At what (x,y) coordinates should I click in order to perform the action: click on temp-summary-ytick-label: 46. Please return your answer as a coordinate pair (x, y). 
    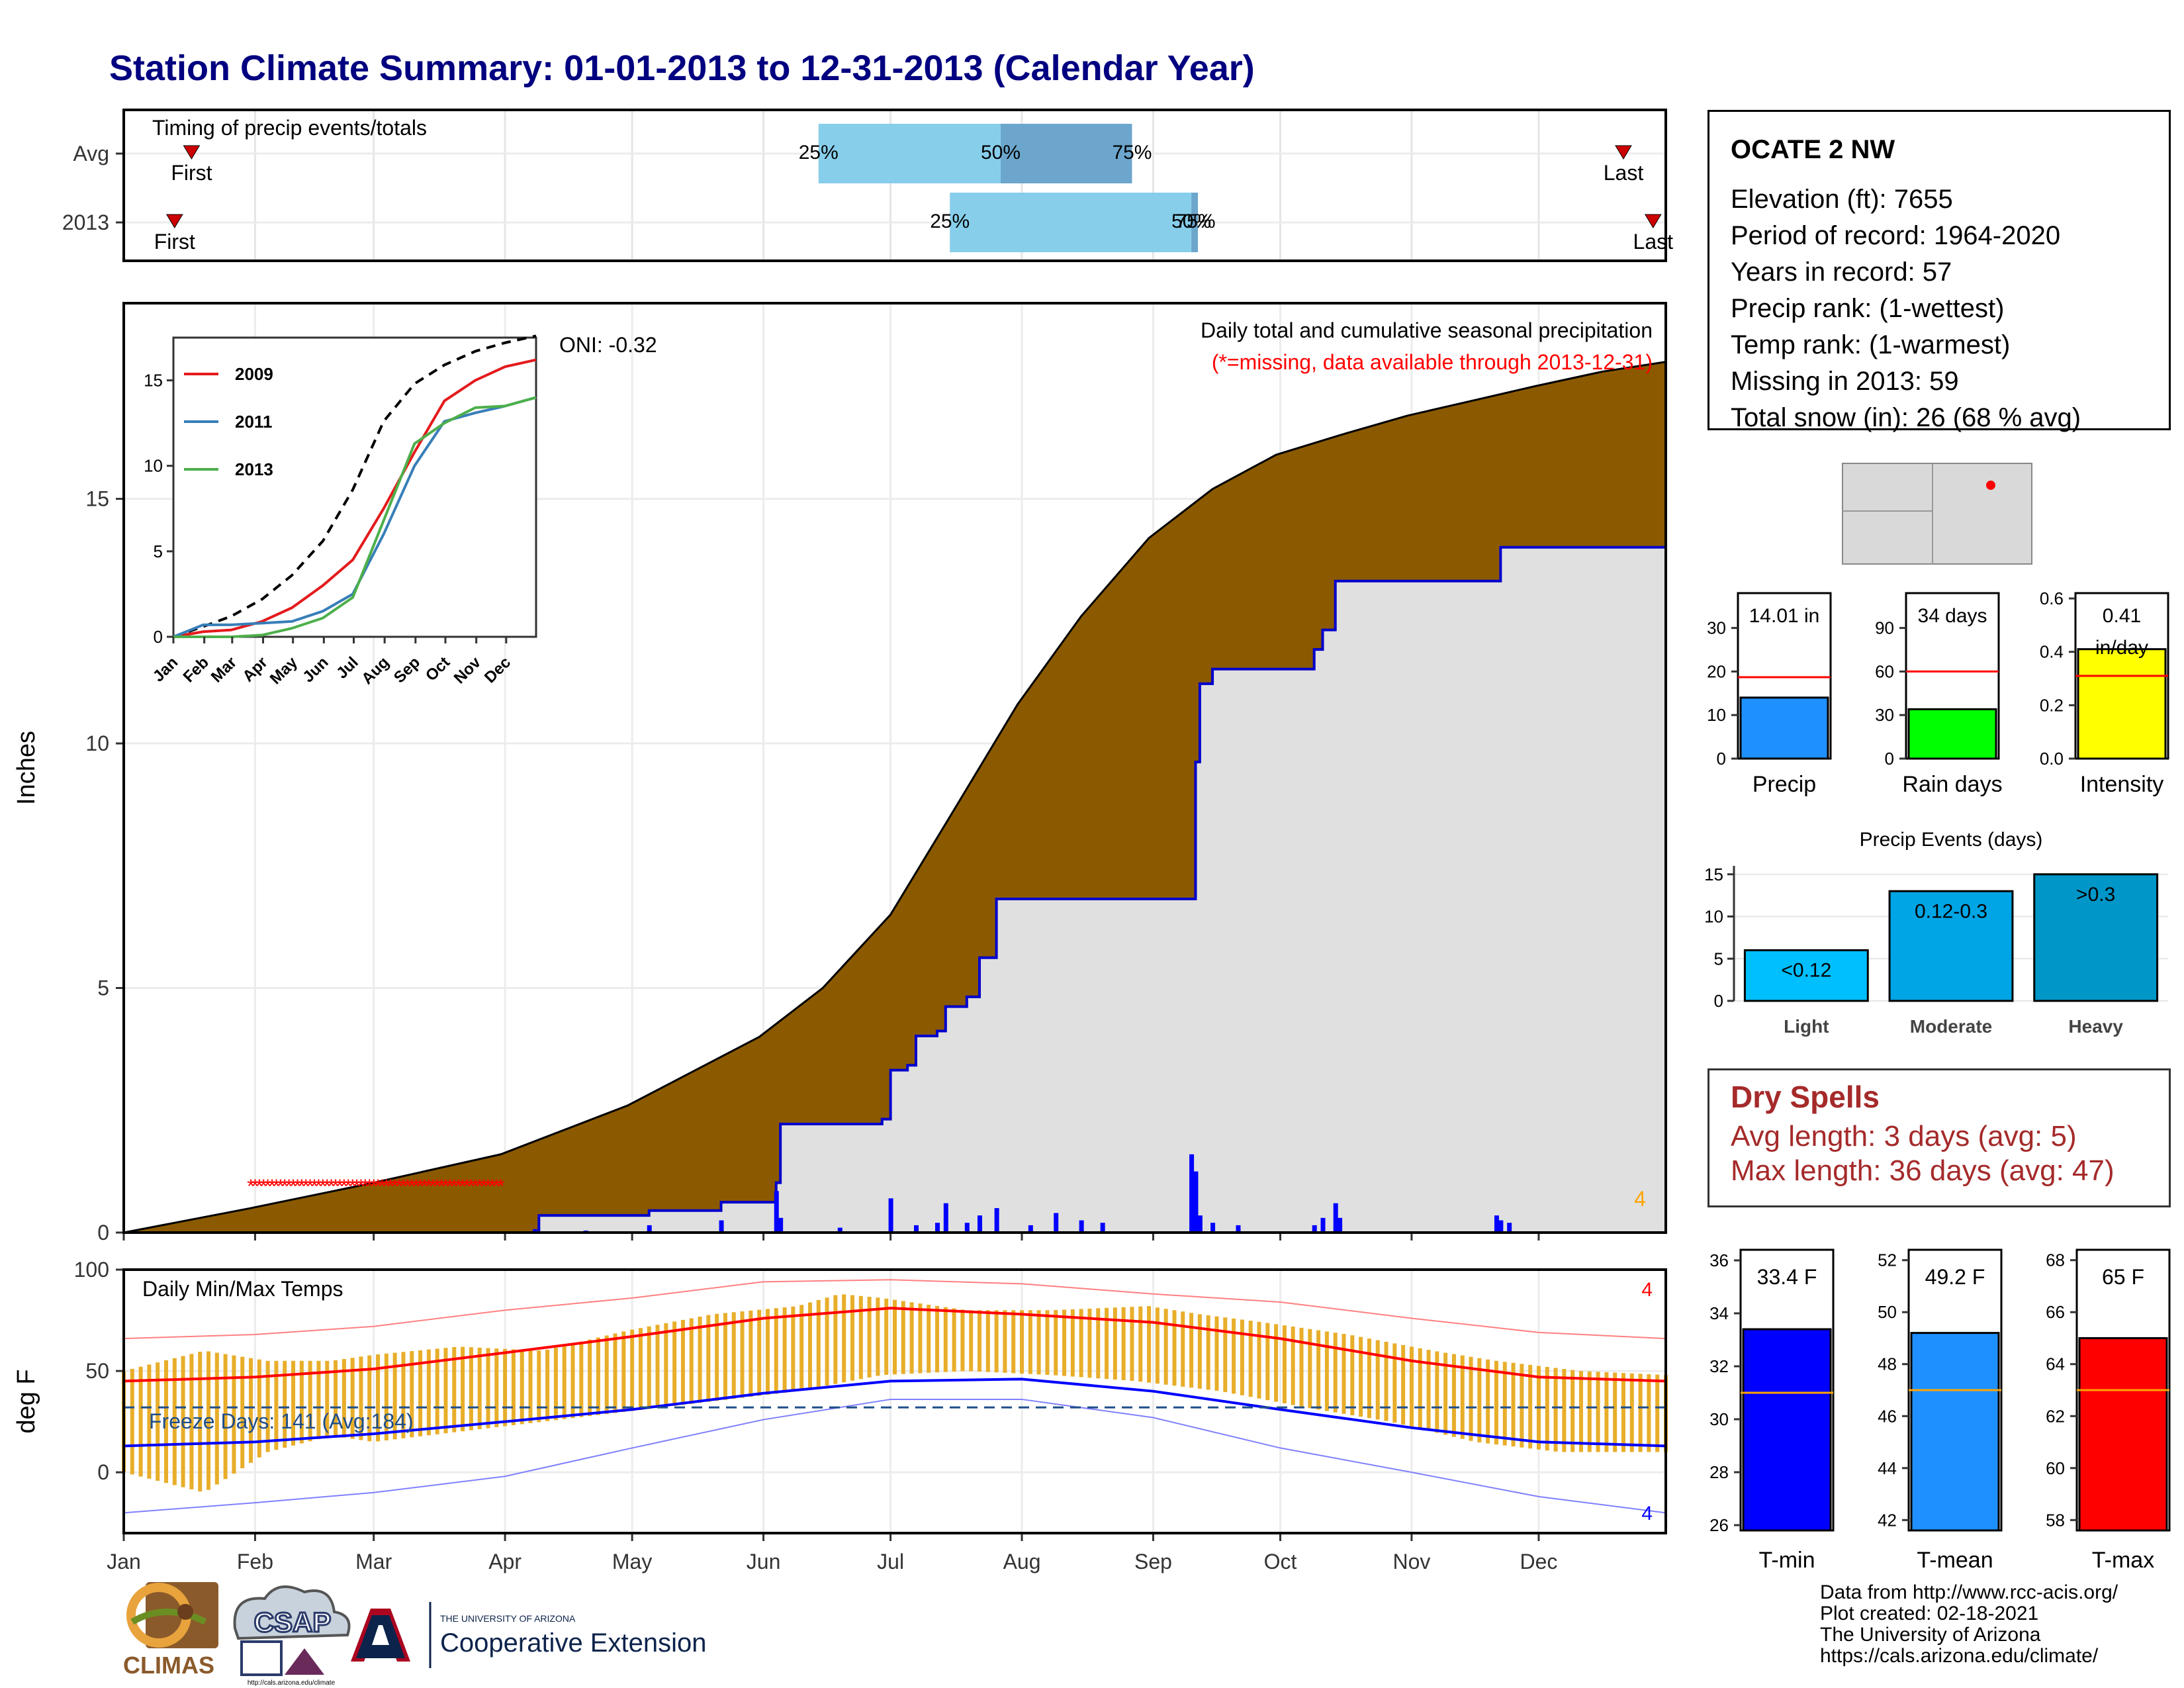
    Looking at the image, I should click on (1888, 1416).